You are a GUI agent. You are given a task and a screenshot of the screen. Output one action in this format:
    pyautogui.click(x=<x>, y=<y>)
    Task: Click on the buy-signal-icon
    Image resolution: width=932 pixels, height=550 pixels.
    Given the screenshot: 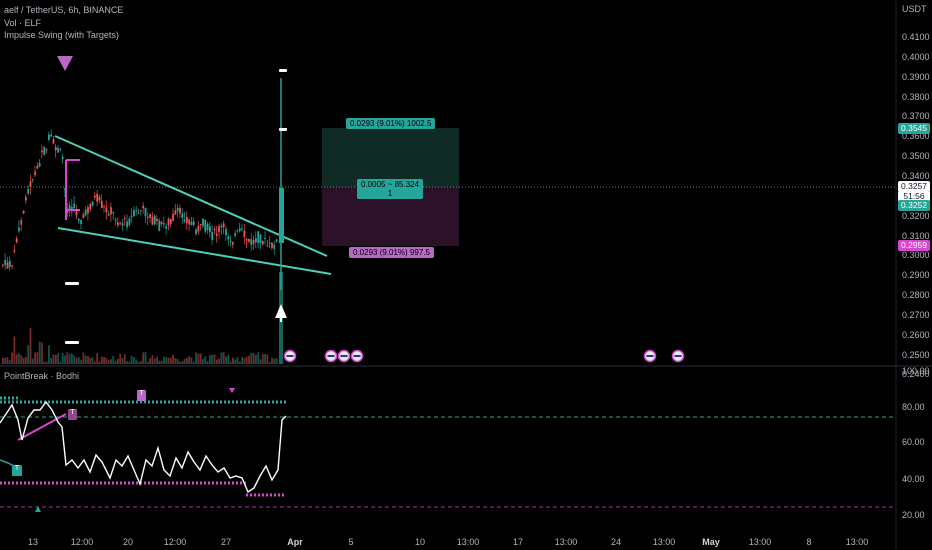 What is the action you would take?
    pyautogui.click(x=281, y=311)
    